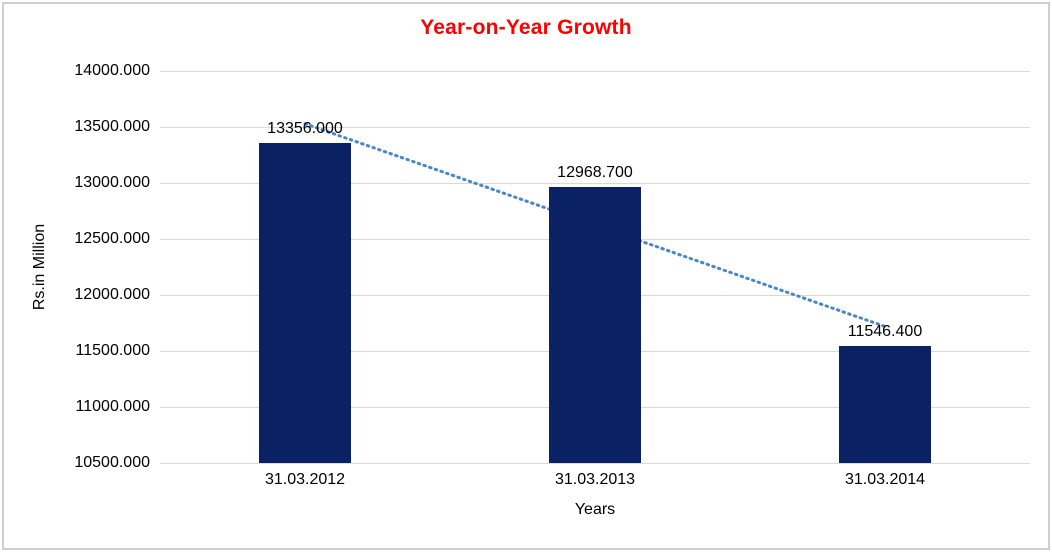  What do you see at coordinates (885, 479) in the screenshot?
I see `x-tick-label: 31.03.2014` at bounding box center [885, 479].